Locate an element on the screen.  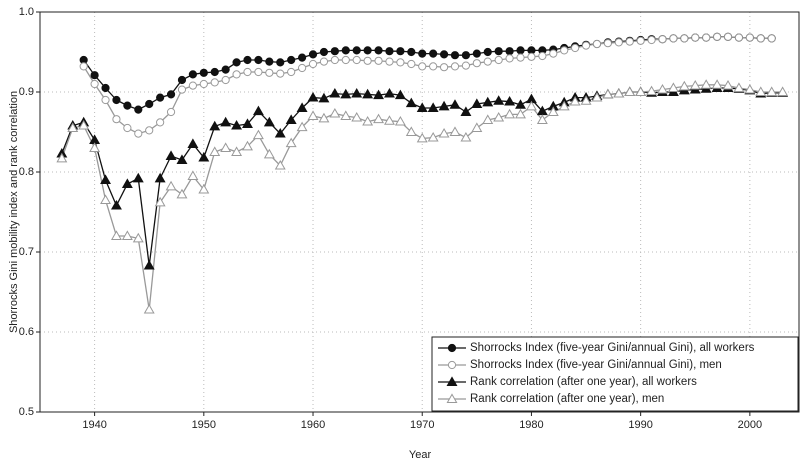
x-tick-label: 2000 is located at coordinates (750, 425).